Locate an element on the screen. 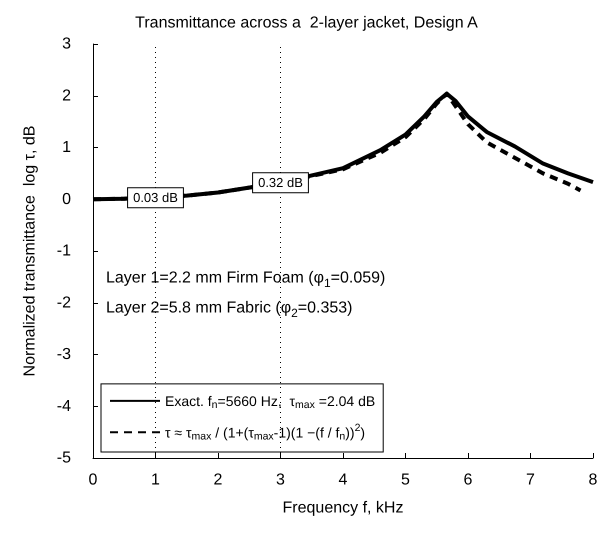 The width and height of the screenshot is (613, 539). y-tick-label: -2 is located at coordinates (64, 303).